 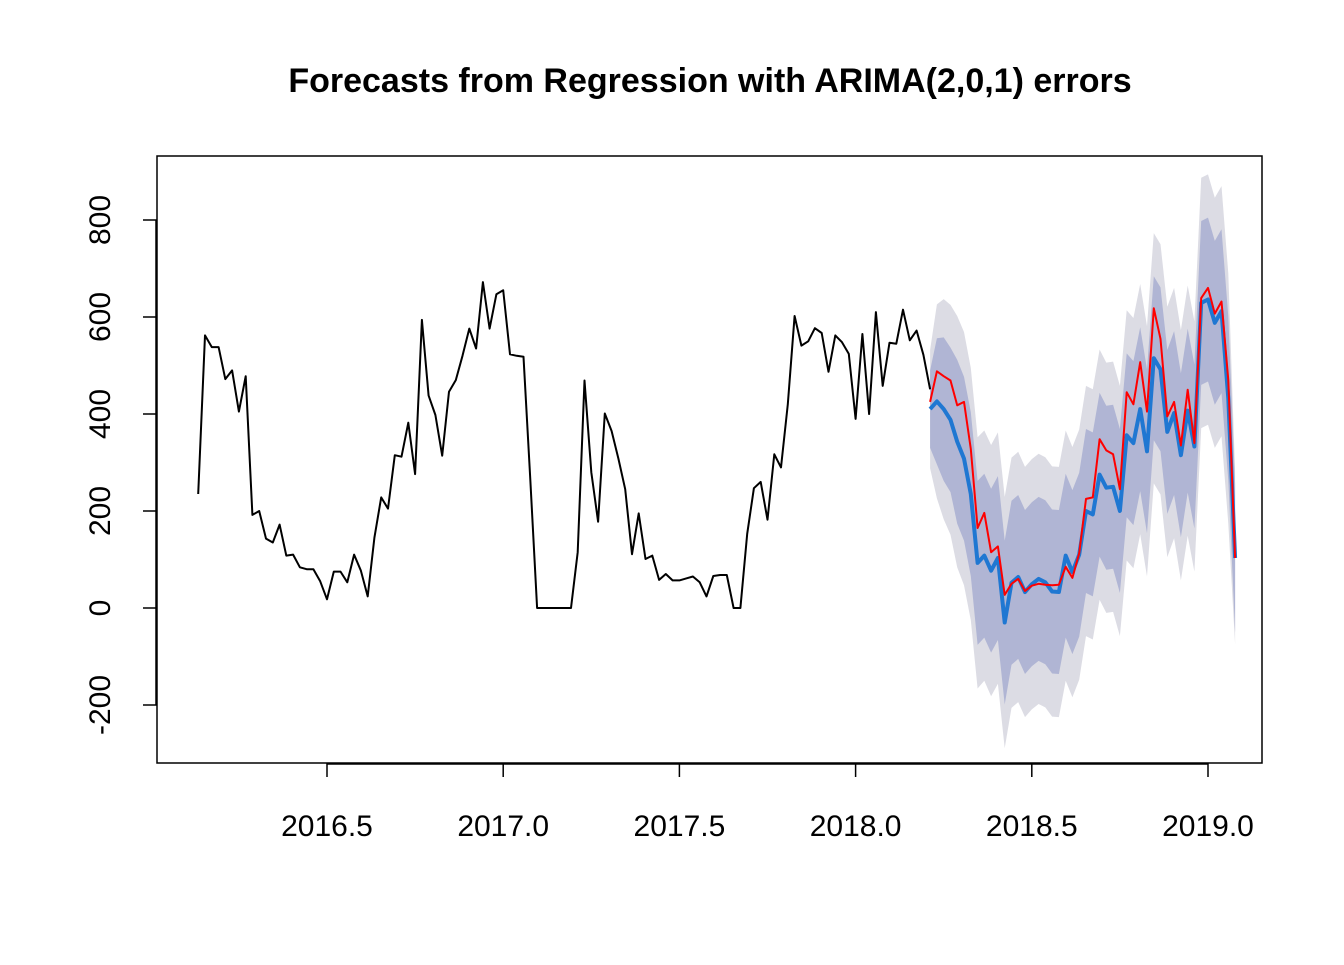 What do you see at coordinates (1208, 826) in the screenshot?
I see `x-tick-label: 2019.0` at bounding box center [1208, 826].